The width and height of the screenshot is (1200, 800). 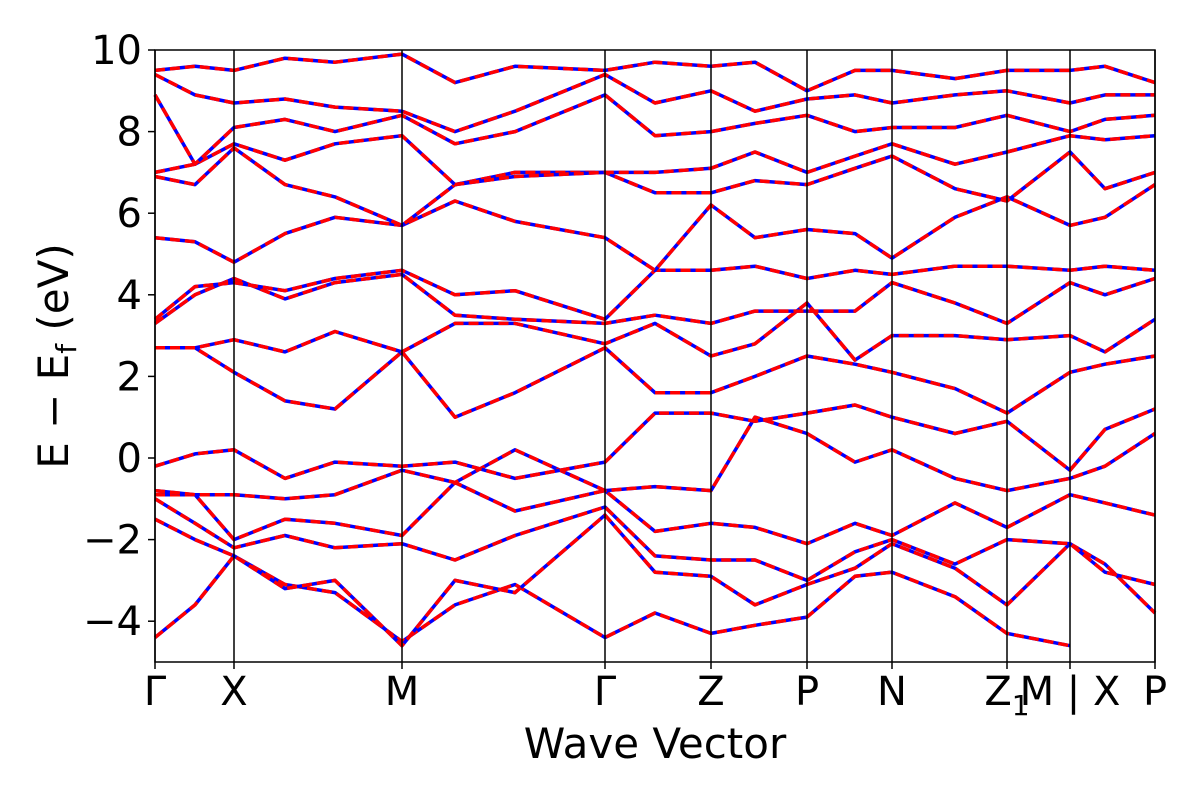 I want to click on x-tick-label-4: Z, so click(x=710, y=692).